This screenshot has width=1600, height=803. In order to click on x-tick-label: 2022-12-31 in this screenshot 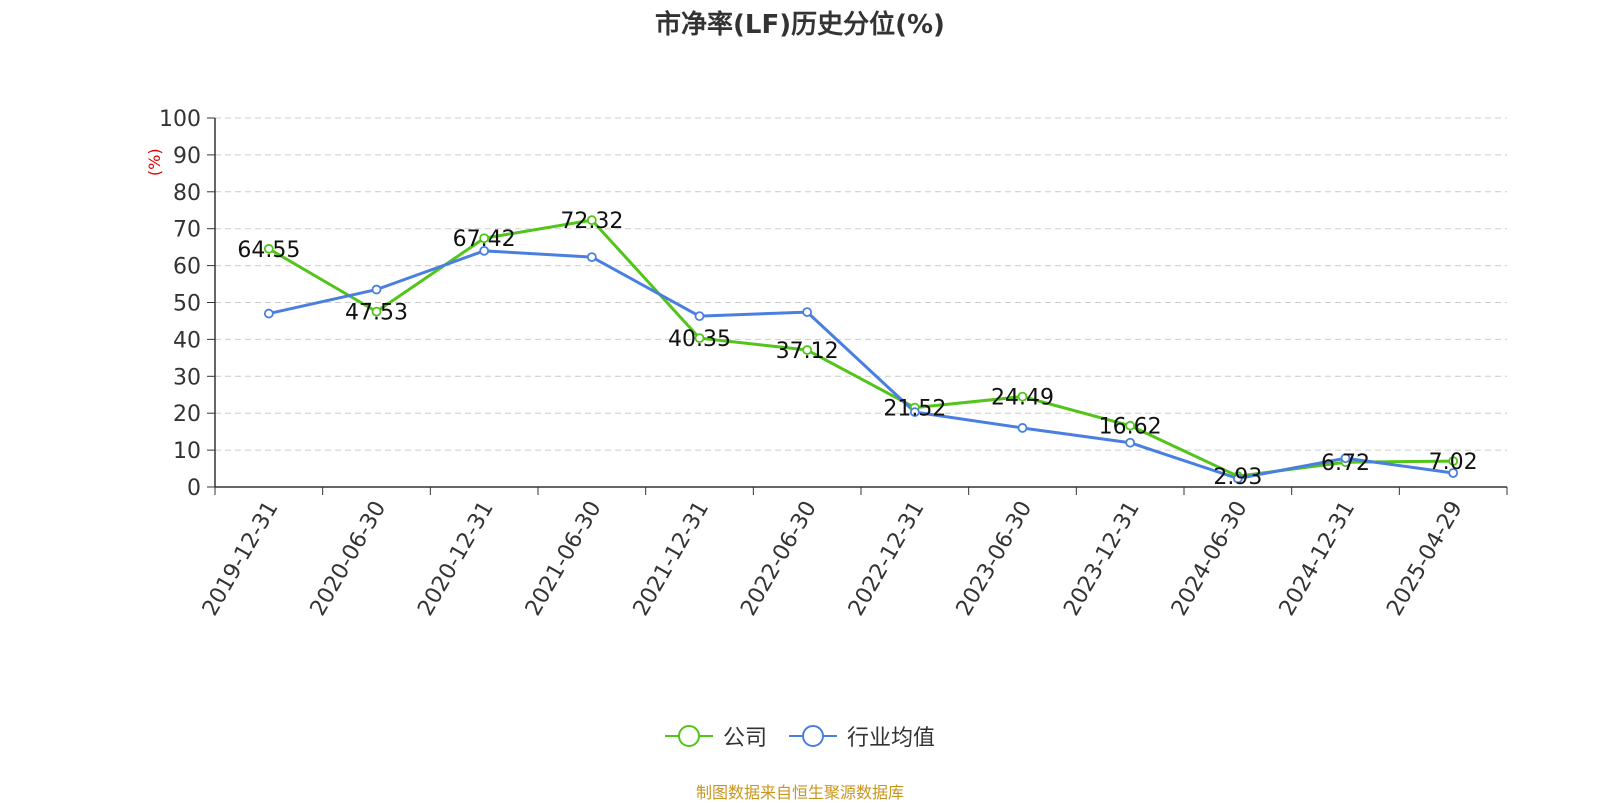, I will do `click(887, 558)`.